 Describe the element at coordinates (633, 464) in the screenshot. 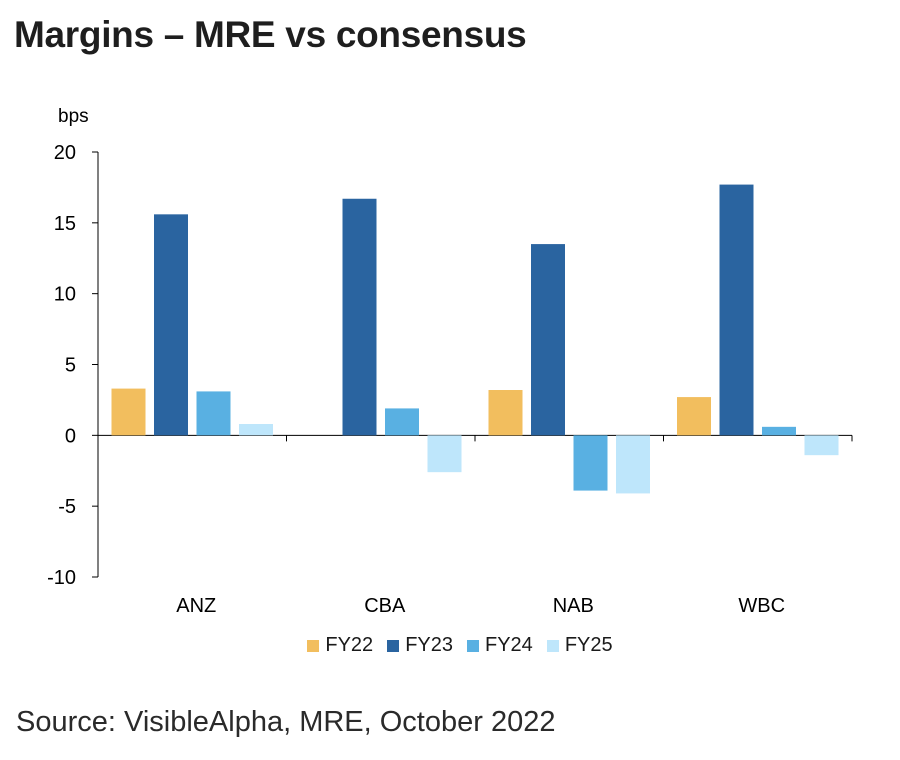

I see `bar-nab-fy25` at that location.